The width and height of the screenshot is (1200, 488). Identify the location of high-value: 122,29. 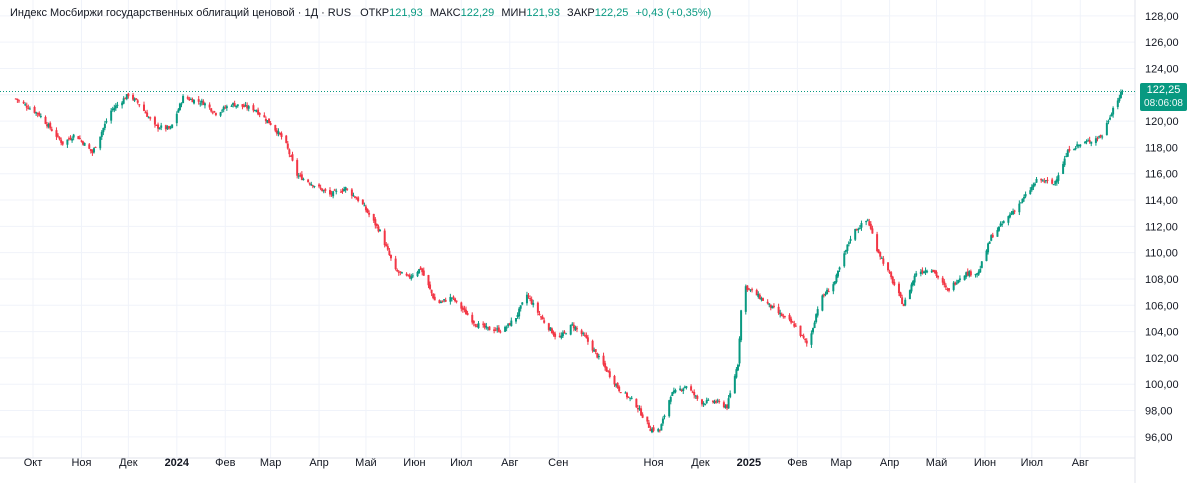
(477, 13).